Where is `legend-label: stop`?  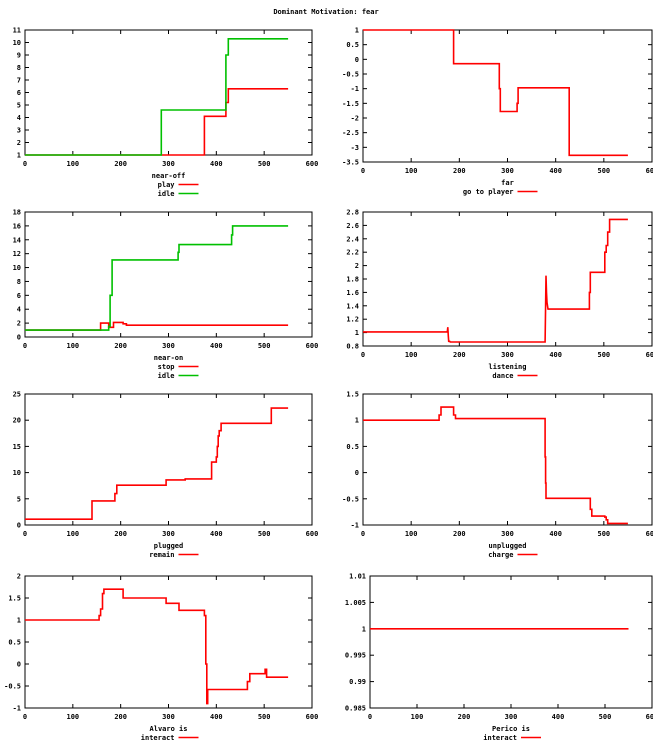 legend-label: stop is located at coordinates (166, 367).